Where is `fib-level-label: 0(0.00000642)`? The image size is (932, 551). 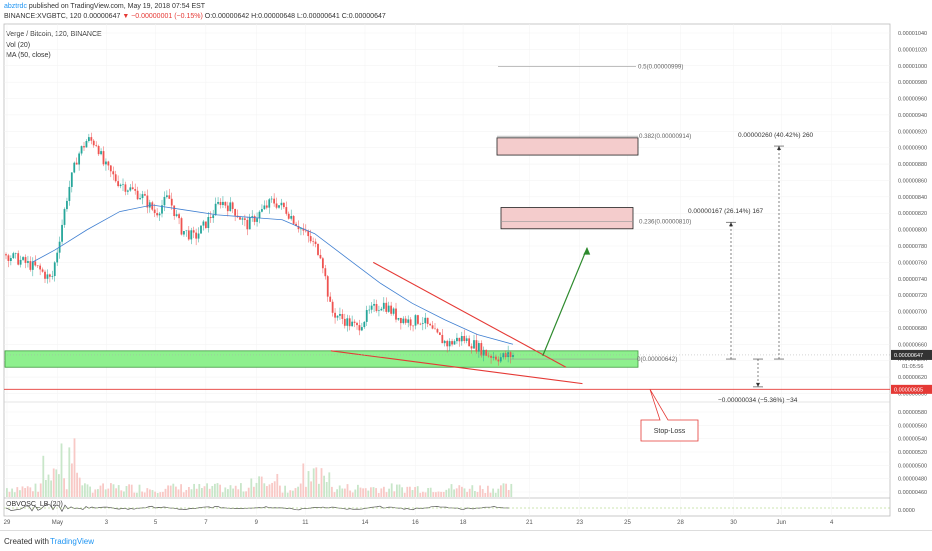 fib-level-label: 0(0.00000642) is located at coordinates (657, 359).